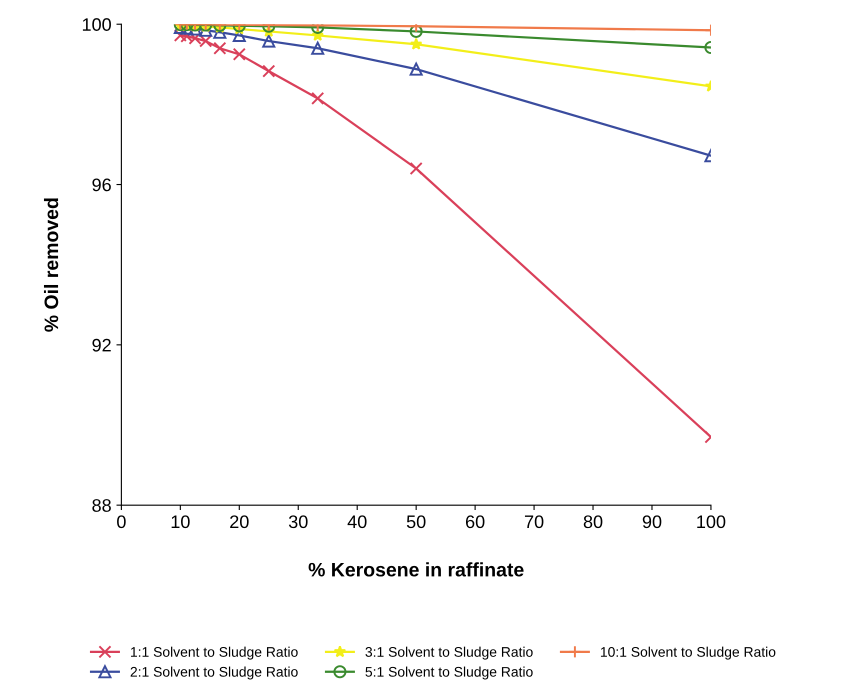 This screenshot has height=692, width=867. Describe the element at coordinates (298, 521) in the screenshot. I see `x-tick-label: 30` at that location.